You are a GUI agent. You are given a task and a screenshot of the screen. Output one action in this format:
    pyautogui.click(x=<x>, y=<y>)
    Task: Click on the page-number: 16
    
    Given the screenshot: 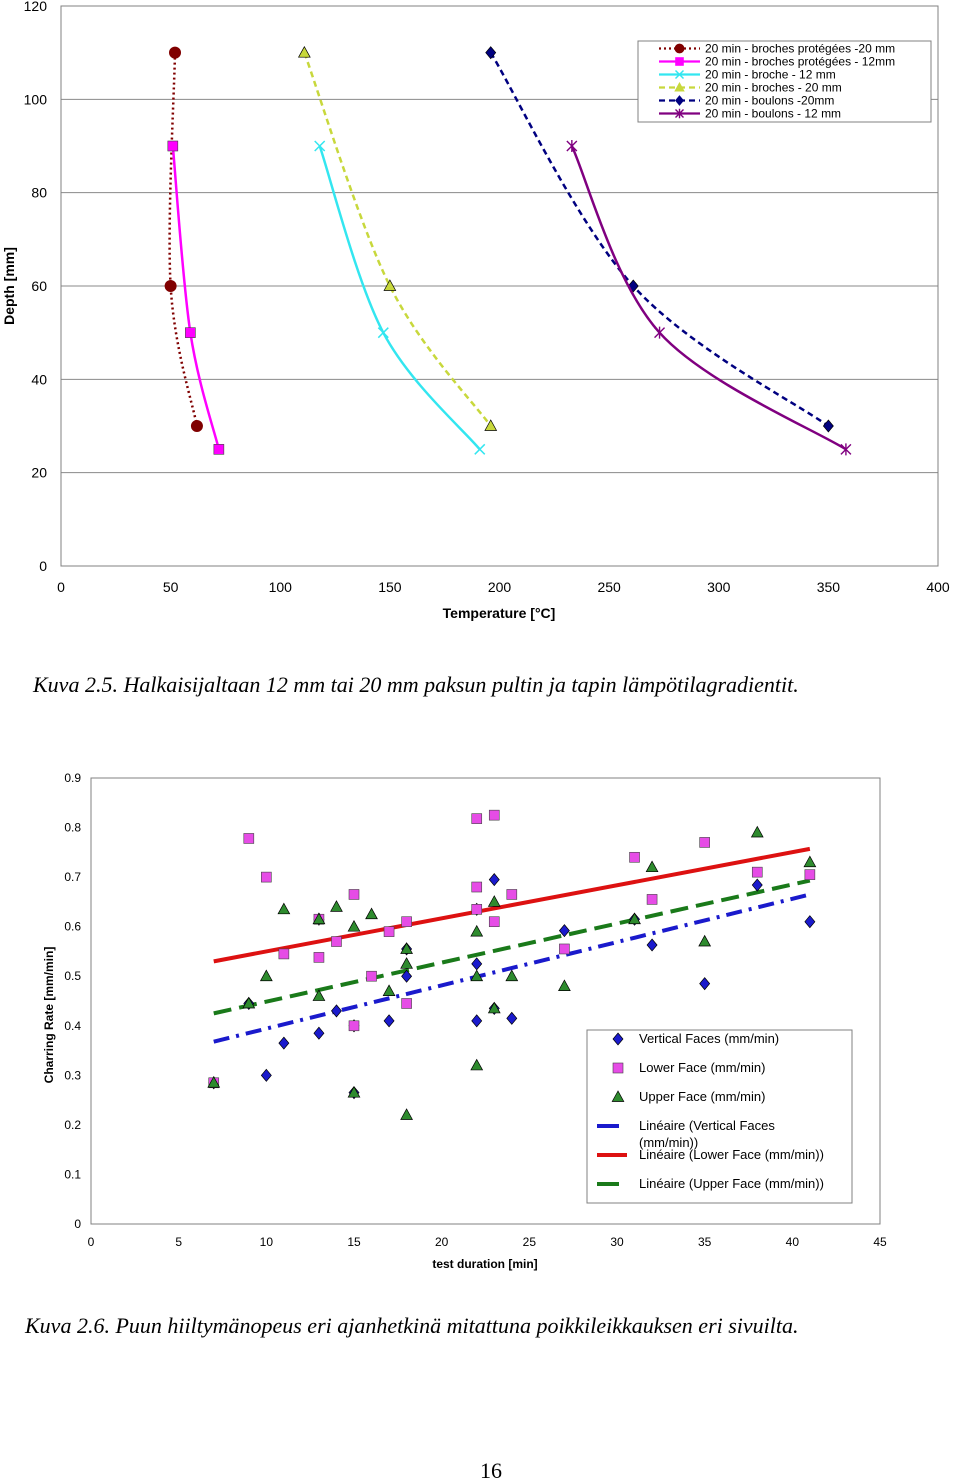 What is the action you would take?
    pyautogui.click(x=491, y=1470)
    